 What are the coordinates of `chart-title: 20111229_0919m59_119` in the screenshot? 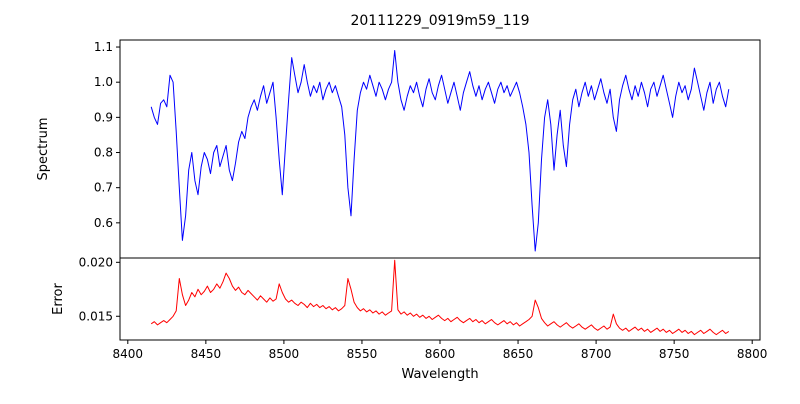 It's located at (439, 21).